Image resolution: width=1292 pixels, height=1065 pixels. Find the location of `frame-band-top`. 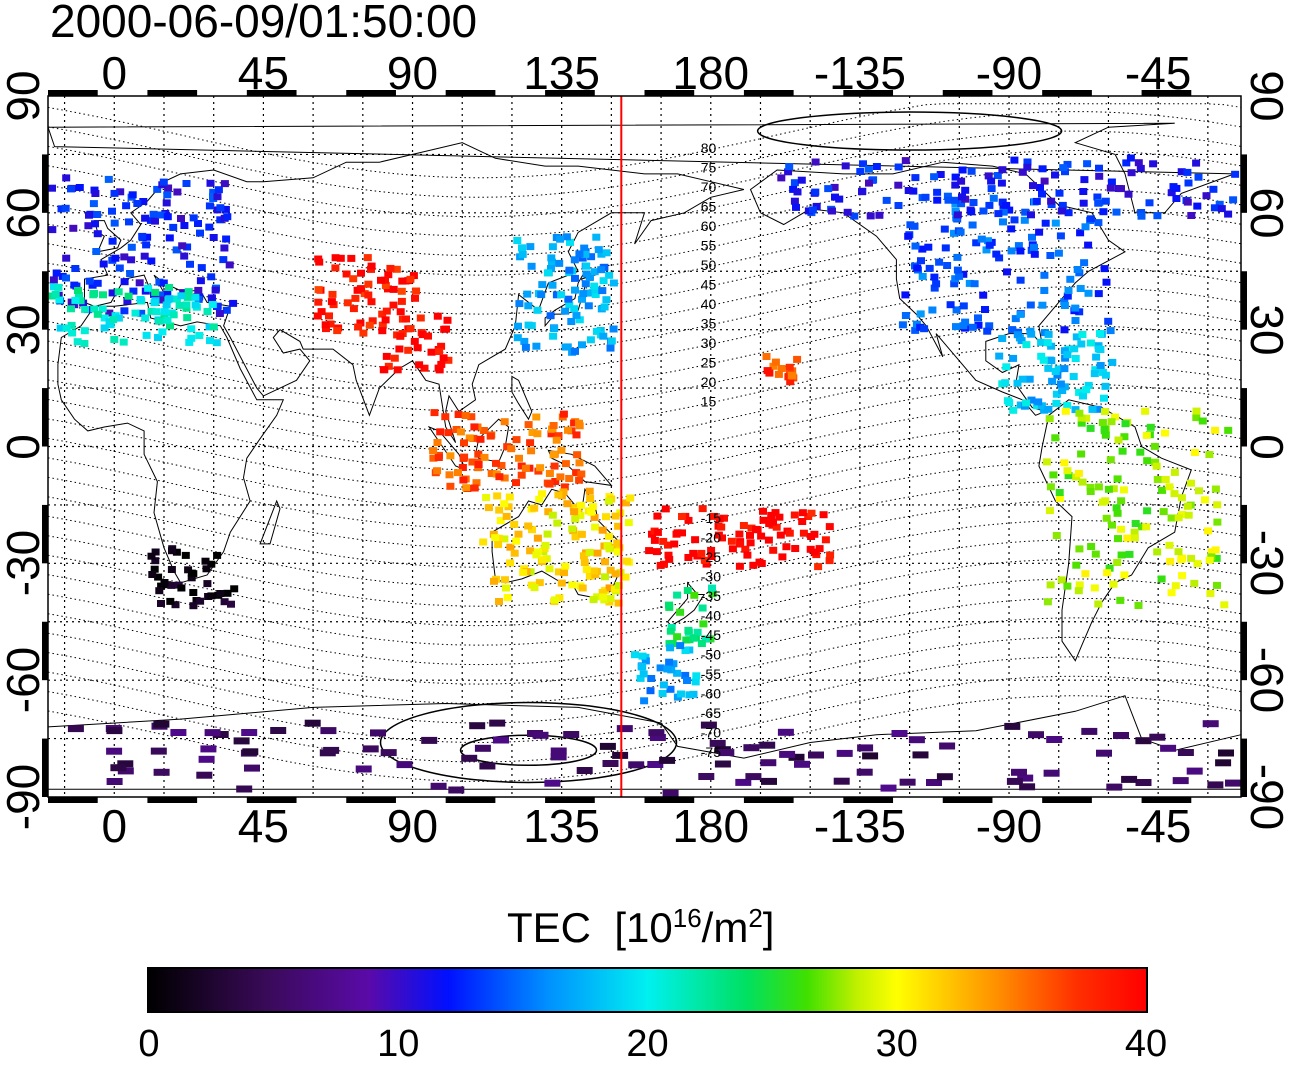

frame-band-top is located at coordinates (470, 93).